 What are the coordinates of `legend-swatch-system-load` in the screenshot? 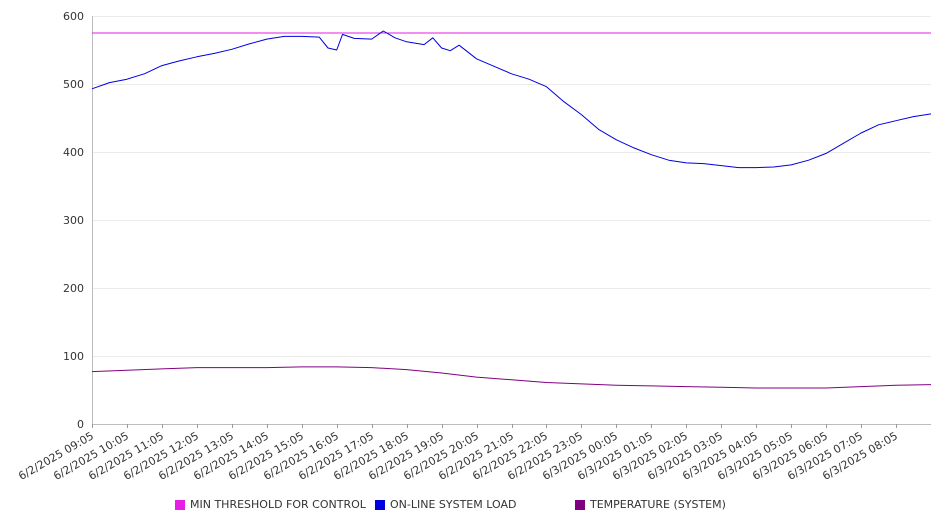 It's located at (380, 504).